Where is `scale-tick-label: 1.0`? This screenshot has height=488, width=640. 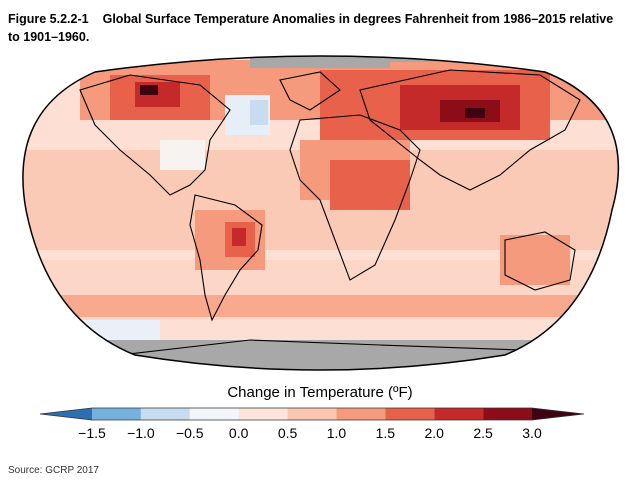 scale-tick-label: 1.0 is located at coordinates (337, 433).